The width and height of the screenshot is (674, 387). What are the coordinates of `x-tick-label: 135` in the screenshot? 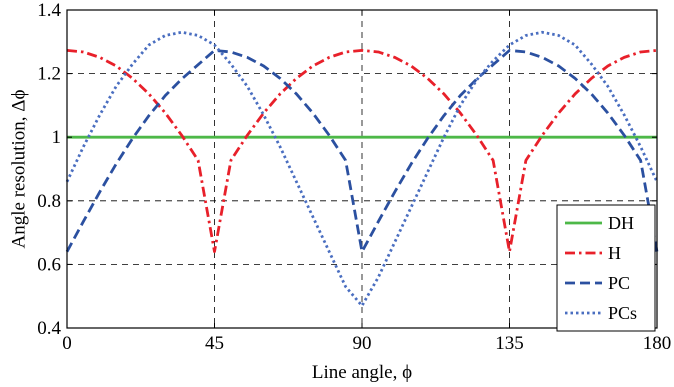 It's located at (509, 343).